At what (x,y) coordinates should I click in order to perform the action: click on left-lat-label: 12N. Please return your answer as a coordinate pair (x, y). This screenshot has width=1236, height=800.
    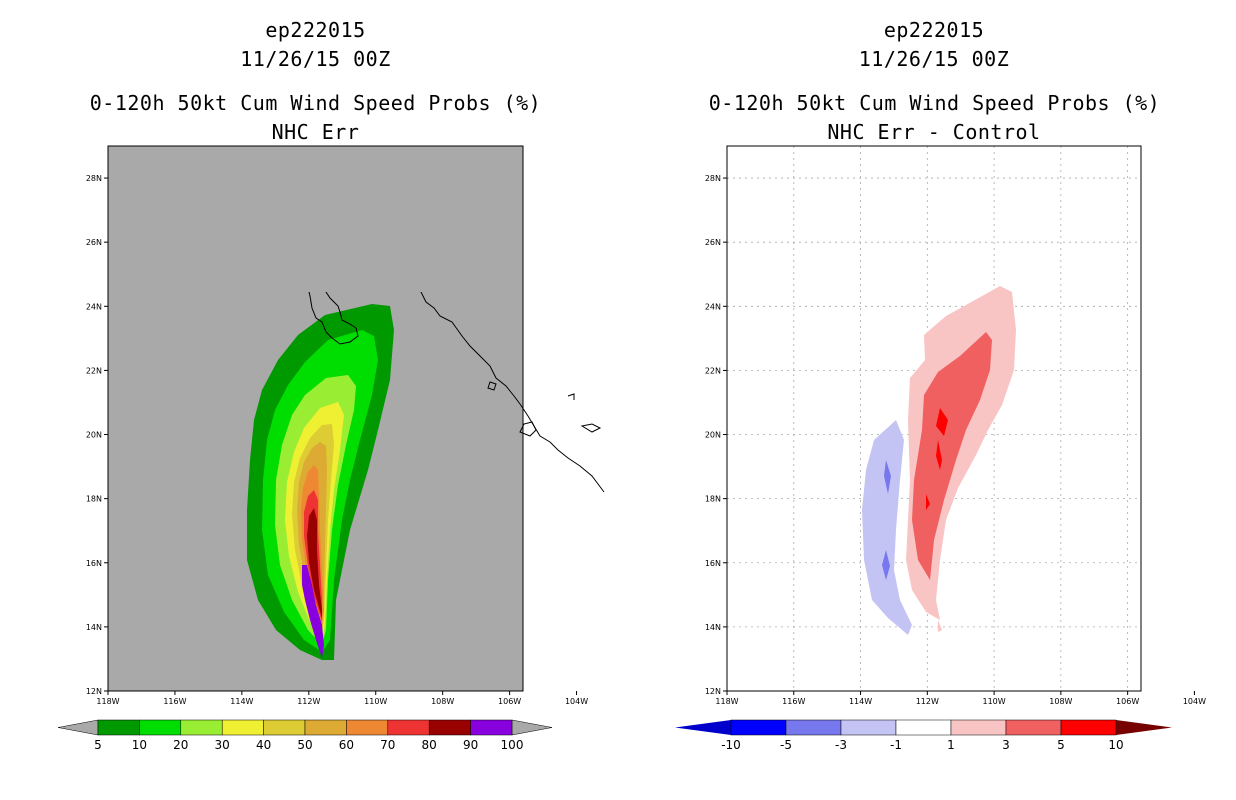
    Looking at the image, I should click on (94, 691).